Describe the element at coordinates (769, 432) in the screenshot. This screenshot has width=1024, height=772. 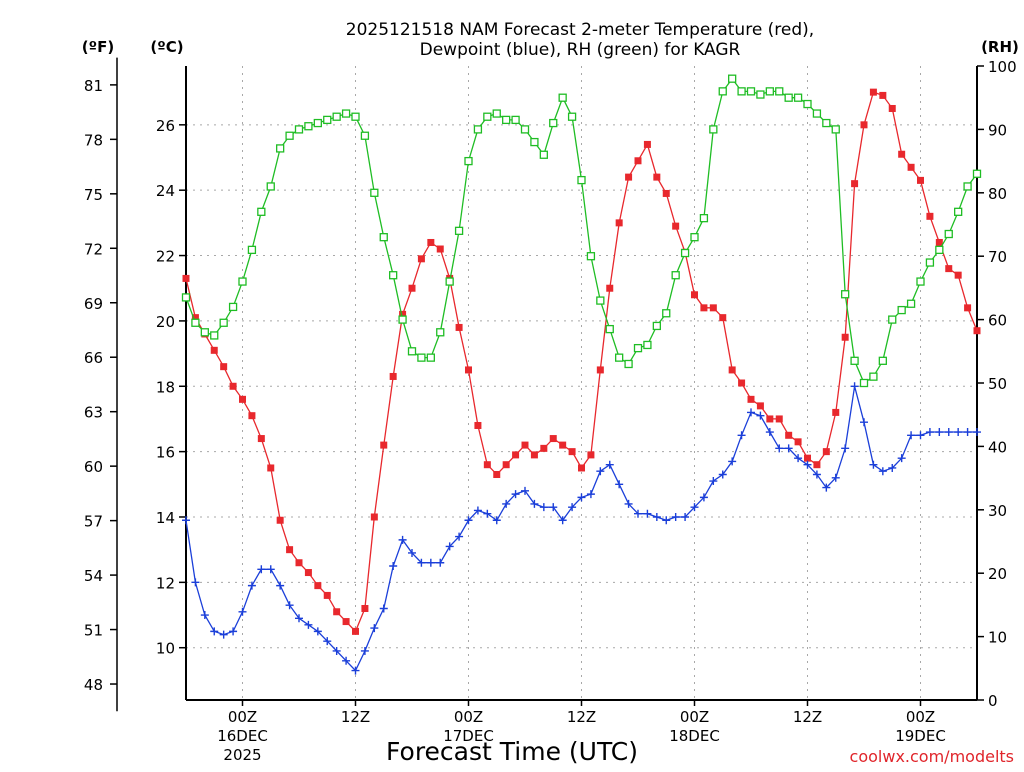
I see `dewpoint-point-62h` at that location.